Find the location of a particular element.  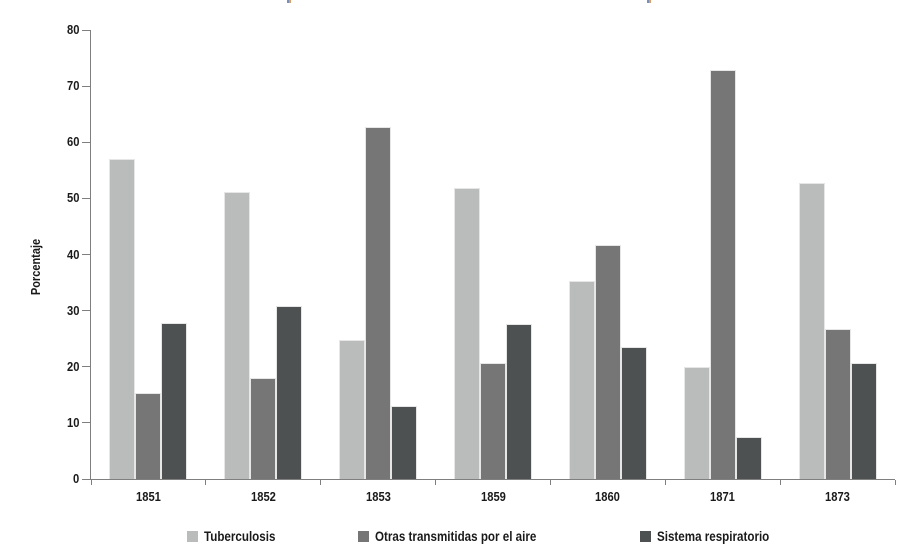

x-axis-label-text: 1852 is located at coordinates (263, 496).